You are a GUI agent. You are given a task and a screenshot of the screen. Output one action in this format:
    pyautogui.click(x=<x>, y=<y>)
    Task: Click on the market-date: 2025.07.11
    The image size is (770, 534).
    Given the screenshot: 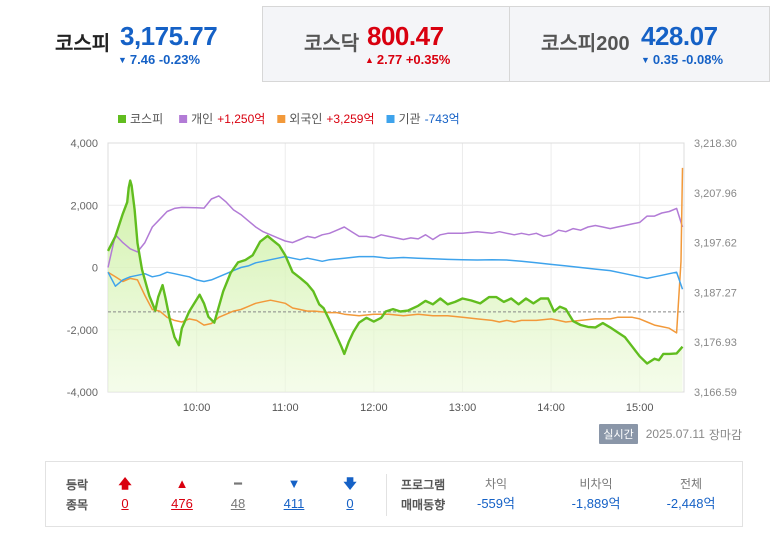 What is the action you would take?
    pyautogui.click(x=675, y=434)
    